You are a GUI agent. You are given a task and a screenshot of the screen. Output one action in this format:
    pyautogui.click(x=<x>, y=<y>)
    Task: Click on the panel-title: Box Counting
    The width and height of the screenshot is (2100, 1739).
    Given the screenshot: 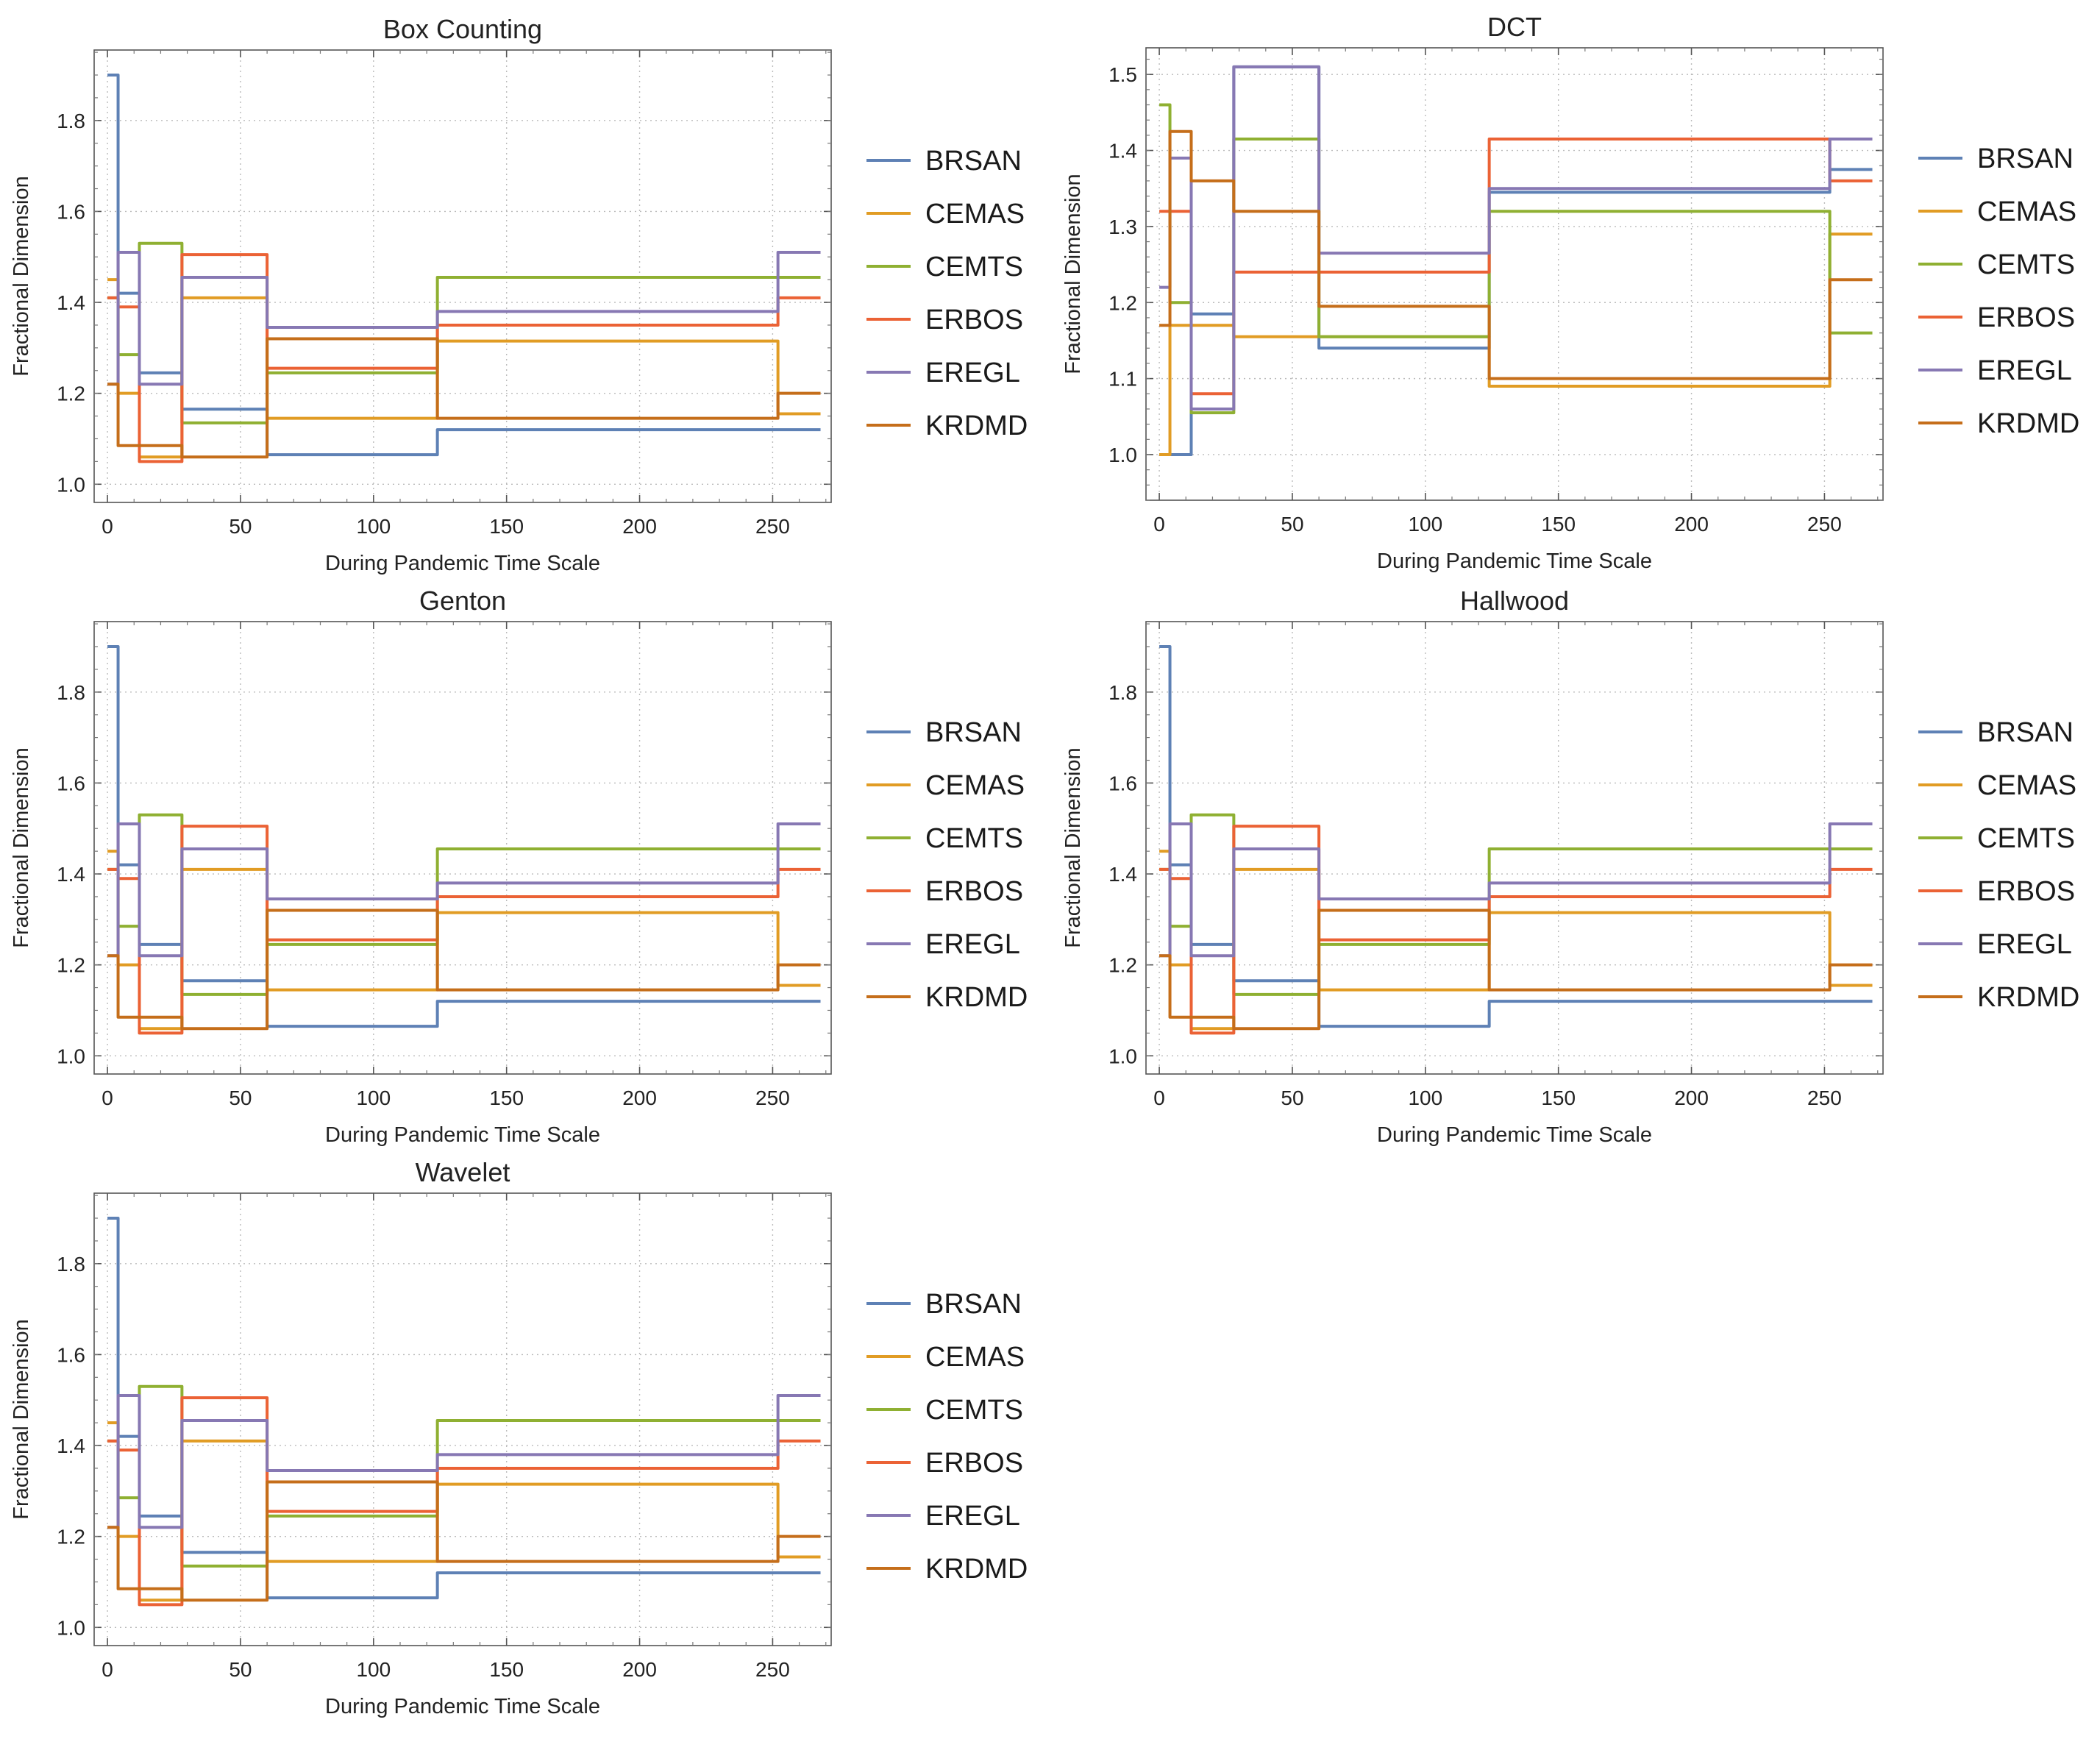 What is the action you would take?
    pyautogui.click(x=463, y=29)
    